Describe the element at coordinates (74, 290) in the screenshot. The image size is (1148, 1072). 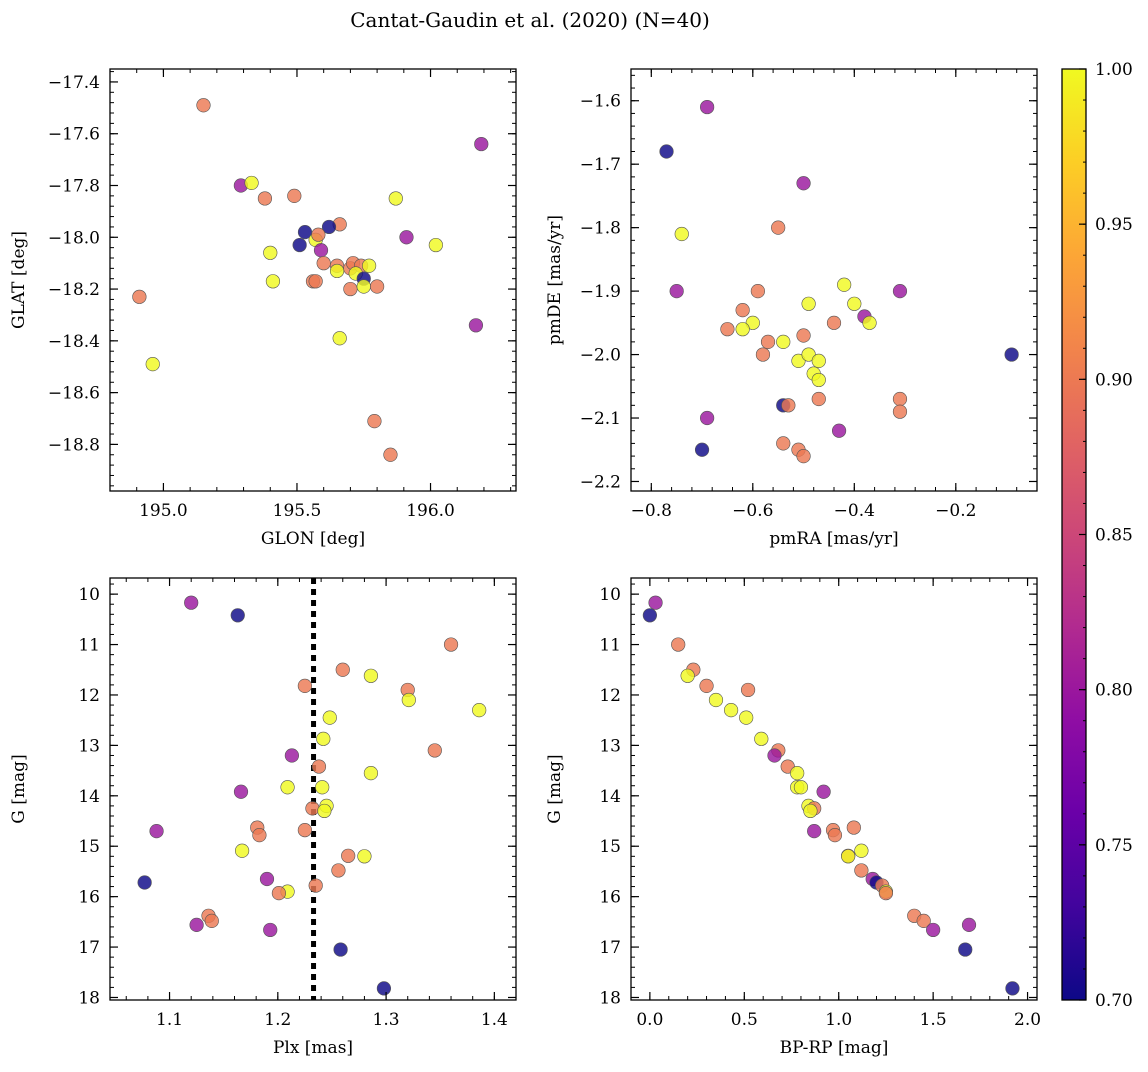
I see `y-tick-label: −18.2` at that location.